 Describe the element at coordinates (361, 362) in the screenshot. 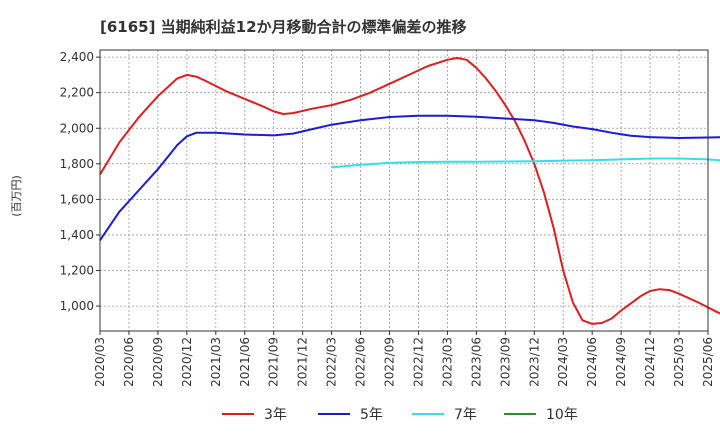

I see `x-tick-label: 2022/06` at that location.